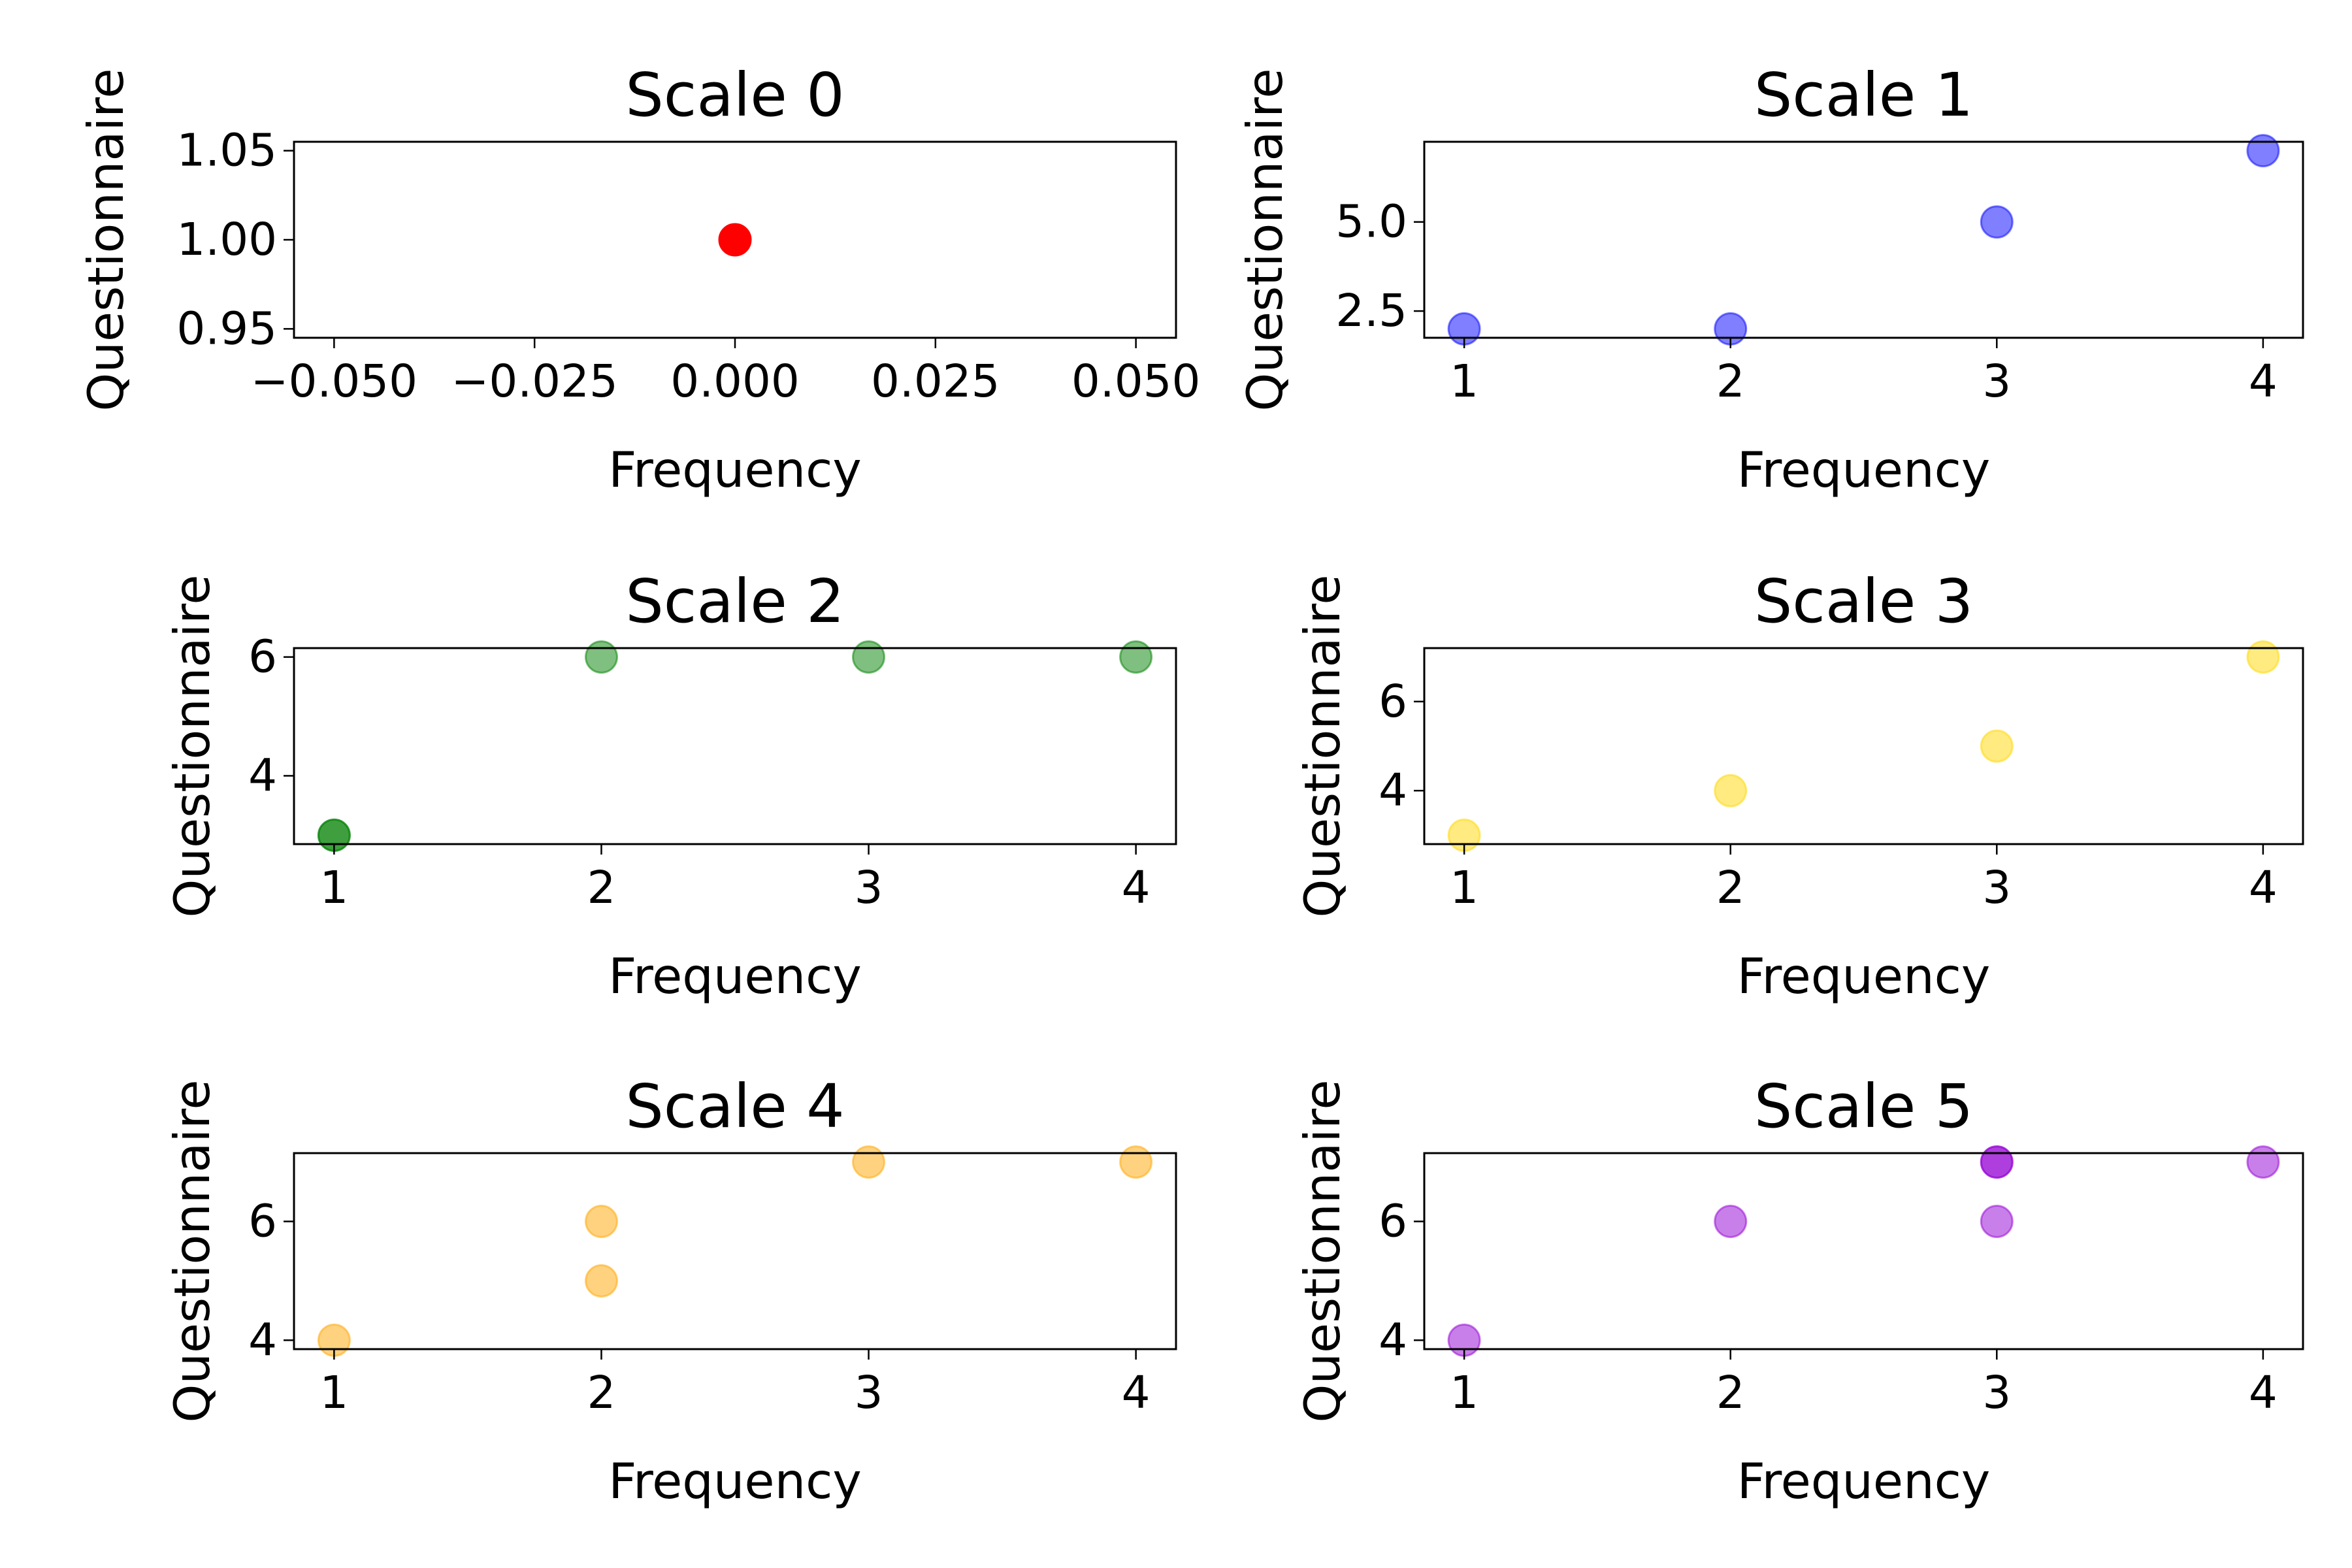 The width and height of the screenshot is (2352, 1568). Describe the element at coordinates (1863, 601) in the screenshot. I see `panel-title: Scale 3` at that location.